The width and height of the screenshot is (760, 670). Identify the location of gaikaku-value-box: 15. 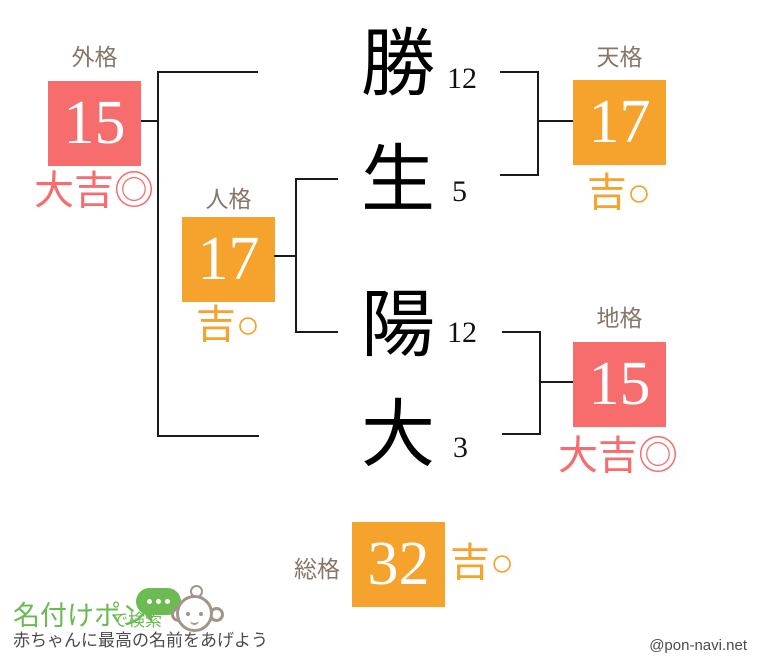
(94, 123).